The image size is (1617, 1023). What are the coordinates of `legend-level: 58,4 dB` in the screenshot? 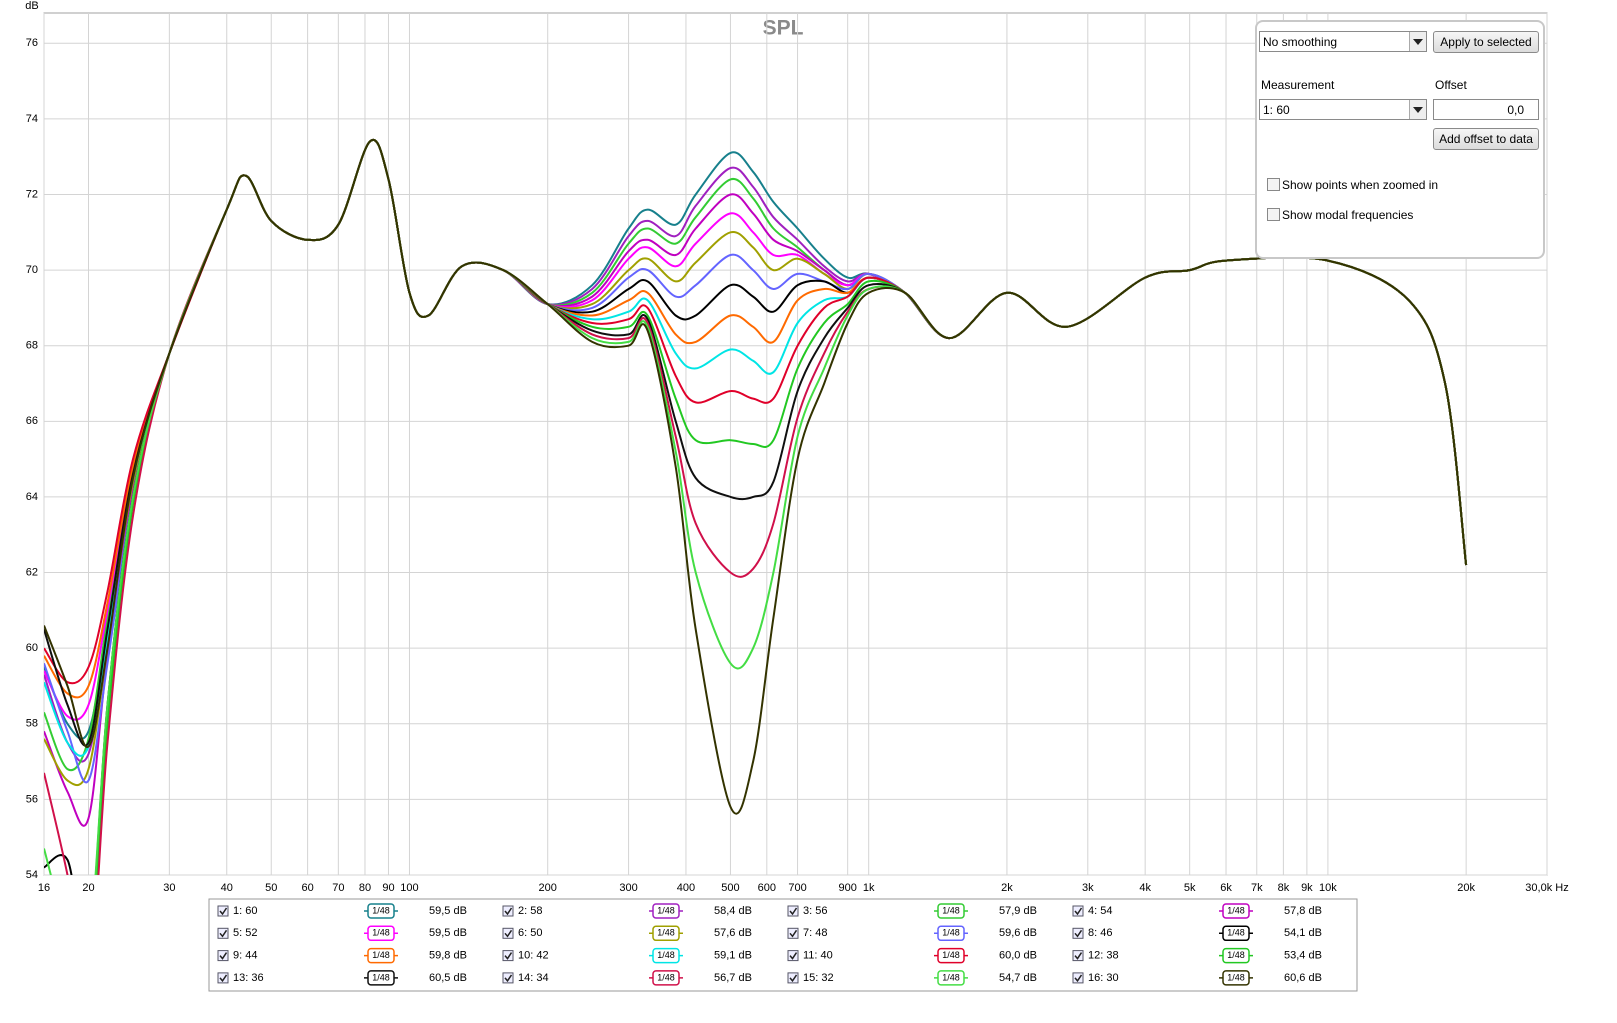 It's located at (733, 911).